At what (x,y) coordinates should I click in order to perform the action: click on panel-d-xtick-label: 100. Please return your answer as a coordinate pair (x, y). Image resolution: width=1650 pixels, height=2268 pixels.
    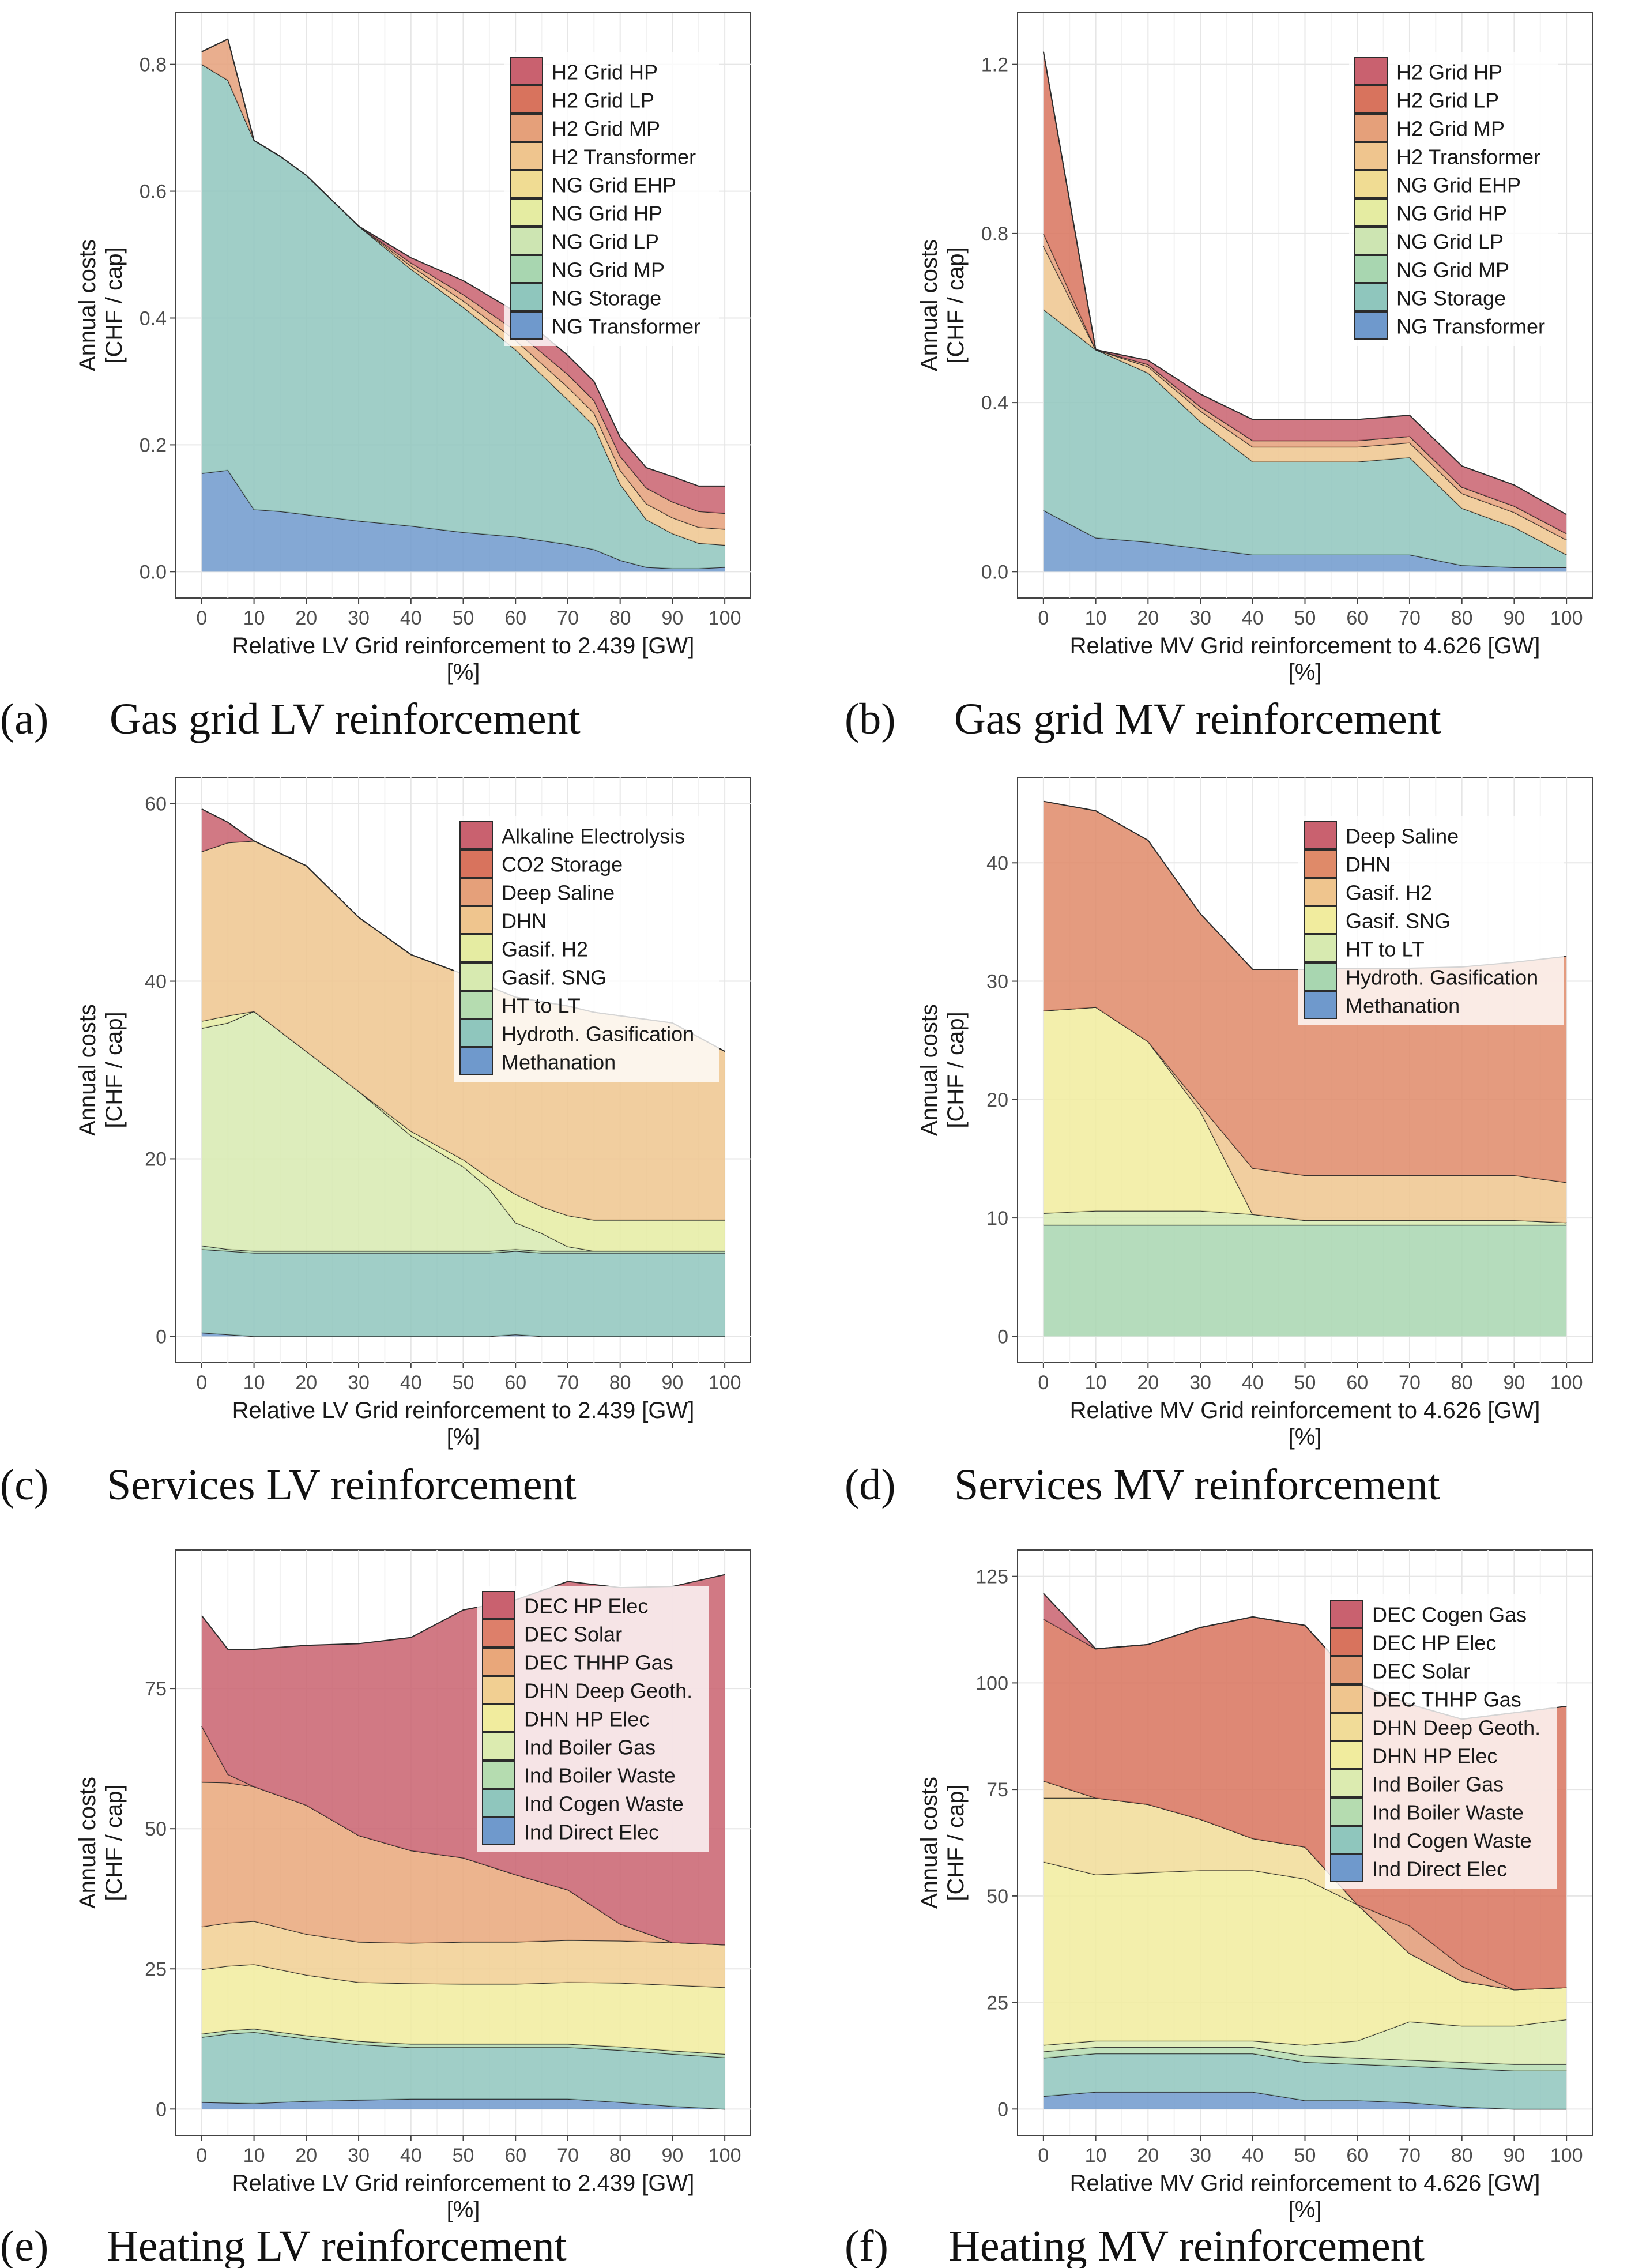
    Looking at the image, I should click on (1566, 1383).